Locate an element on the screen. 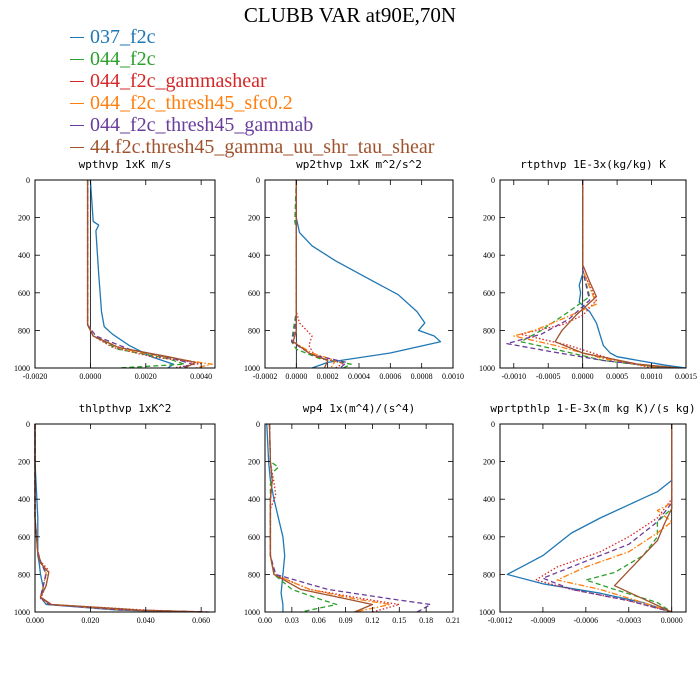 The image size is (700, 700). x-tick-label: -0.0020 is located at coordinates (35, 376).